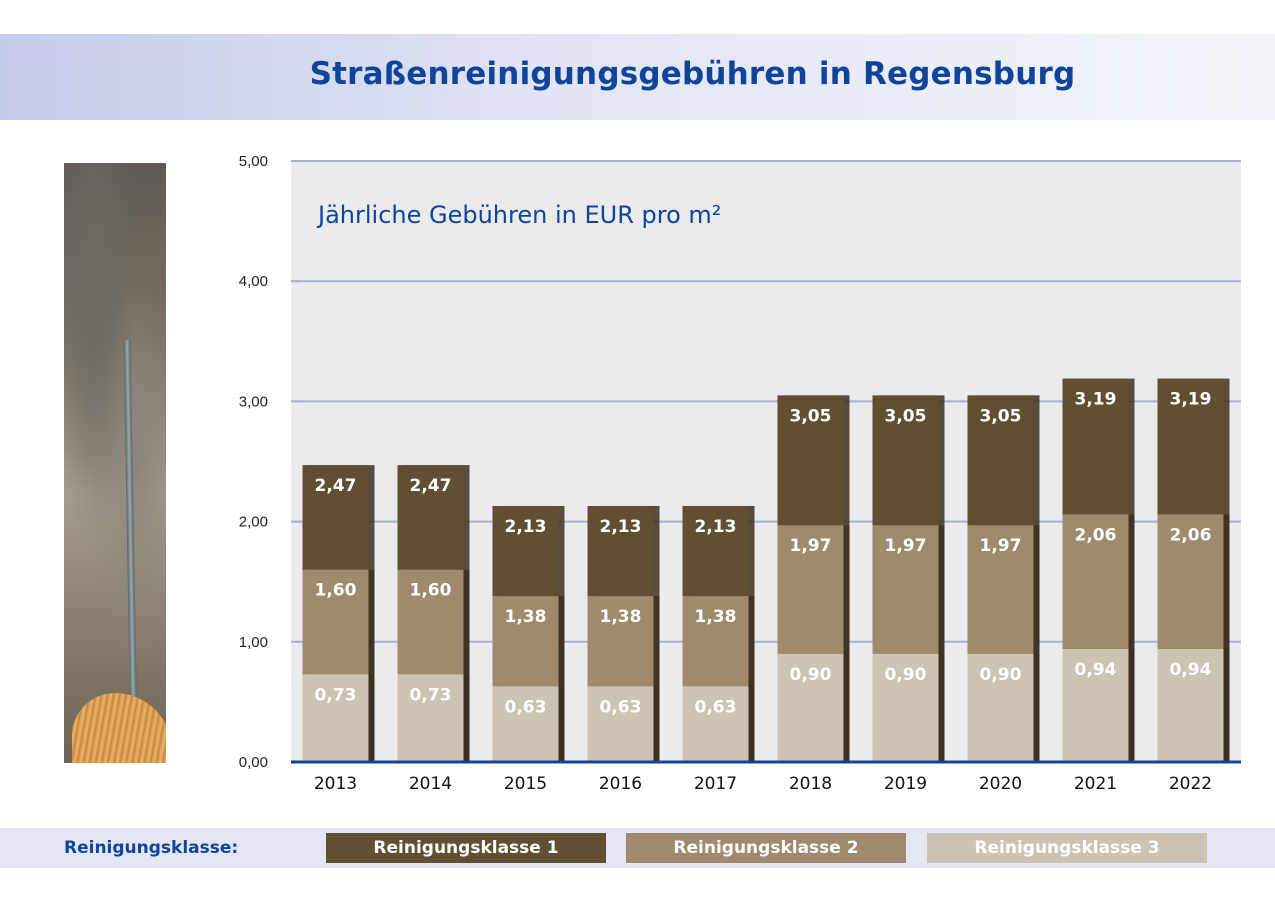 The height and width of the screenshot is (902, 1275). I want to click on x-tick-label: 2016, so click(620, 784).